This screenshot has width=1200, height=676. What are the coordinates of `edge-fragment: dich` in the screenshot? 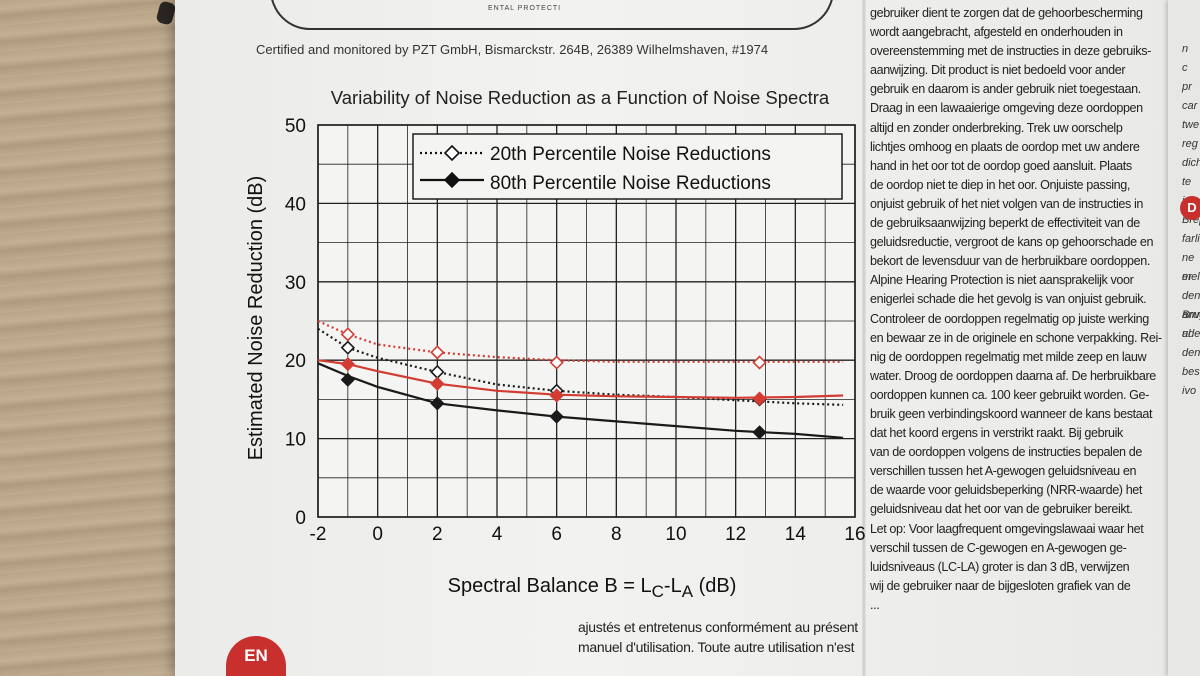 It's located at (1191, 163).